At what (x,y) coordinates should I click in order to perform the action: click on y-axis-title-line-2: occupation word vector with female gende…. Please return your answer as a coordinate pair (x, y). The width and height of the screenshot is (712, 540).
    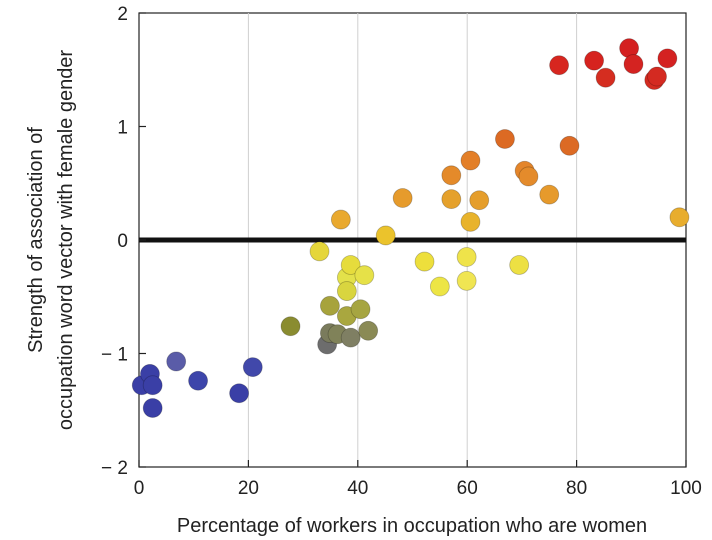
    Looking at the image, I should click on (66, 240).